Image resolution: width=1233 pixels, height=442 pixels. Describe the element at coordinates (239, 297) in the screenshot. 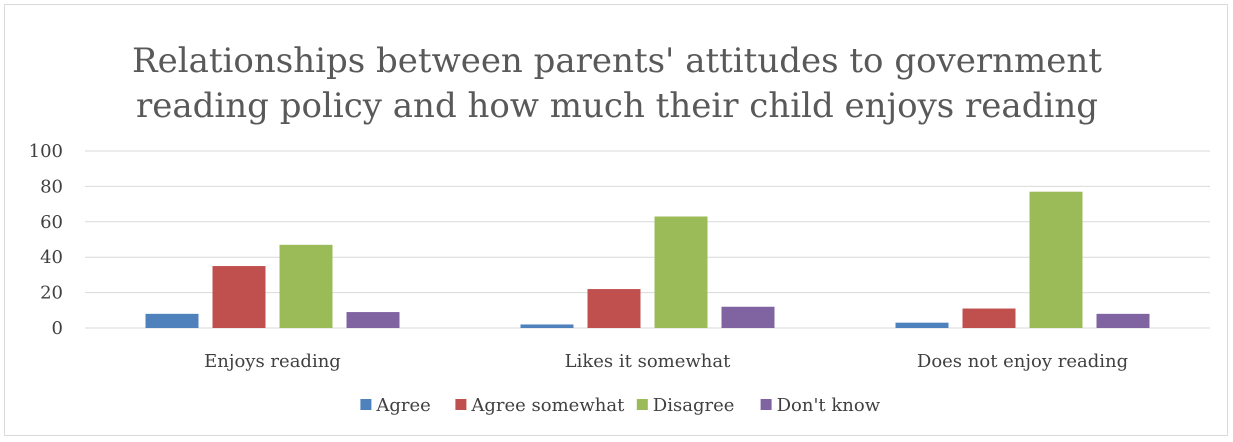

I see `bar-agree-somewhat-enjoys-reading` at that location.